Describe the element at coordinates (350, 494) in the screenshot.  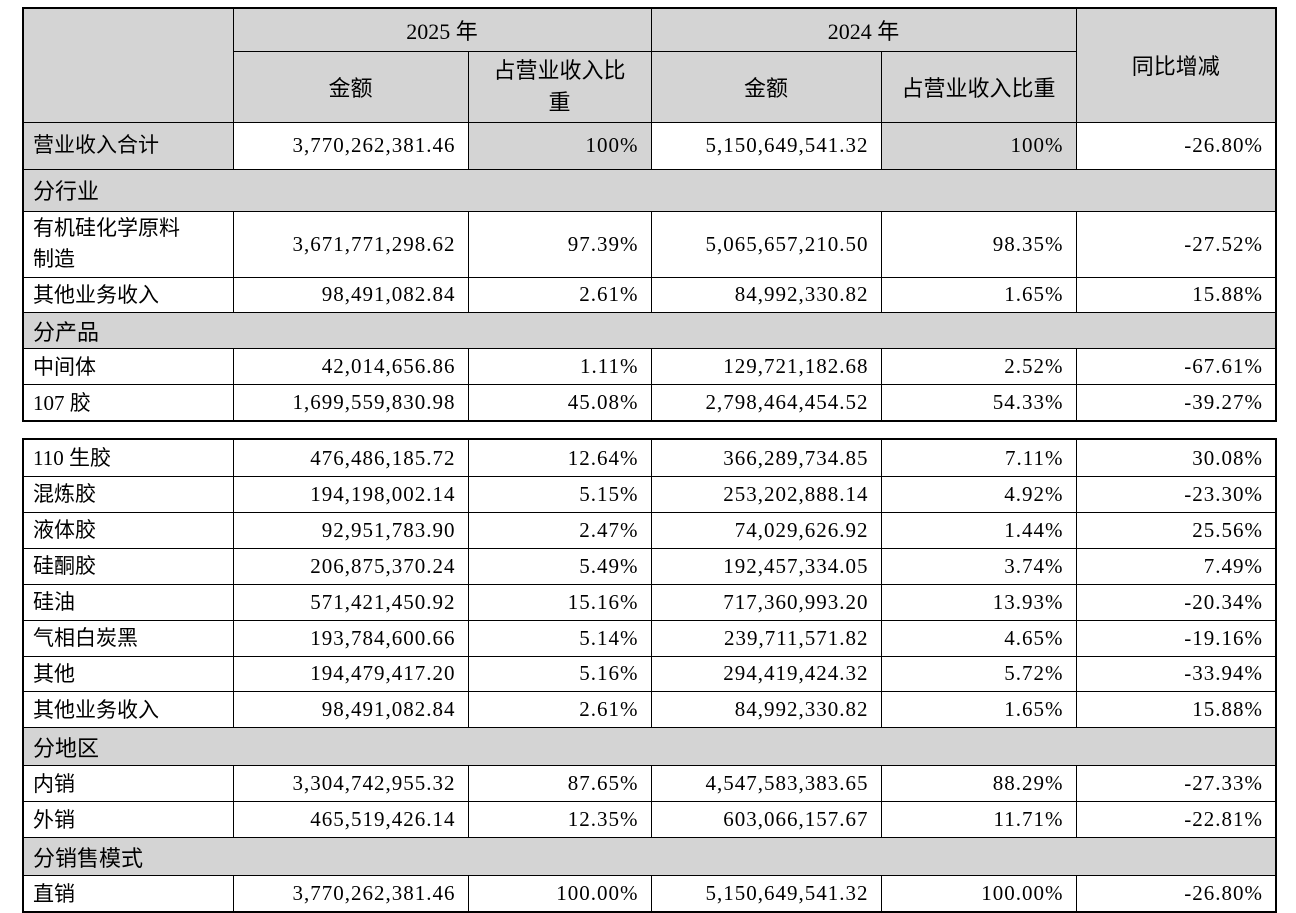
I see `amount-2025-cell: 194,198,002.14` at that location.